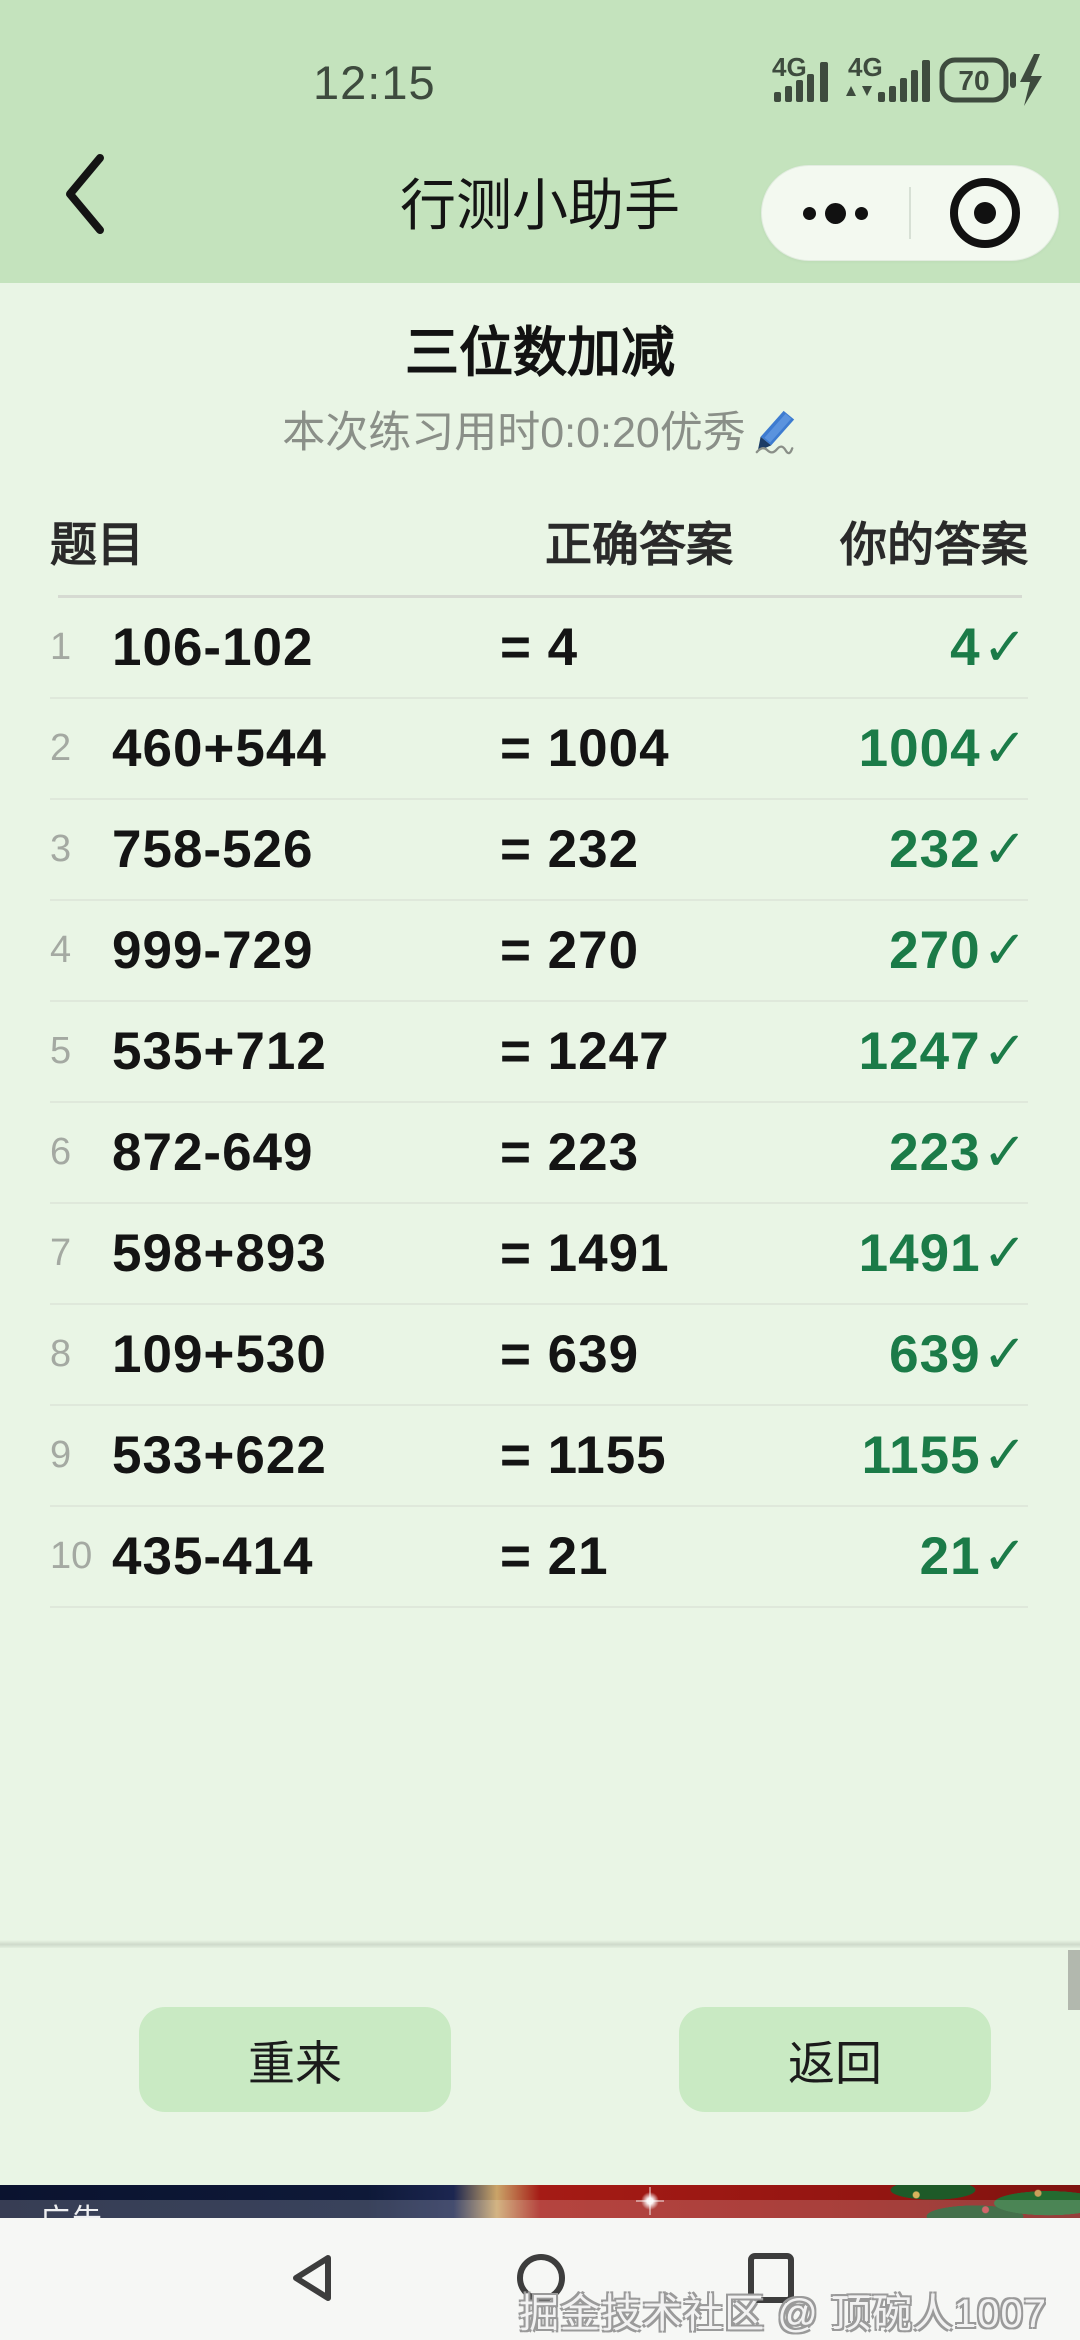 The image size is (1080, 2340). Describe the element at coordinates (1031, 80) in the screenshot. I see `charging-bolt-icon` at that location.